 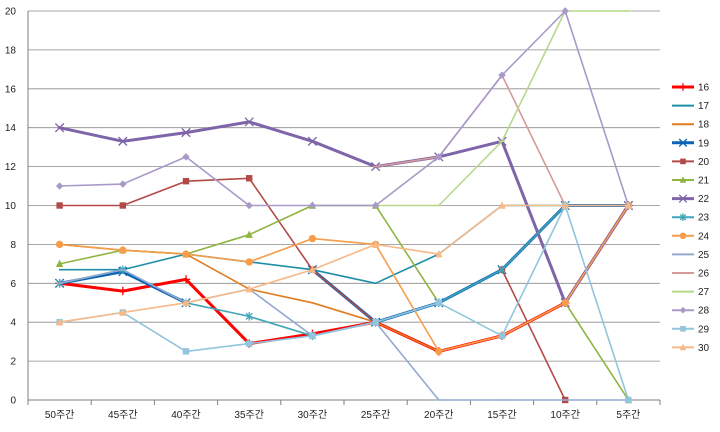 I want to click on legend-item-19: 19, so click(x=691, y=143).